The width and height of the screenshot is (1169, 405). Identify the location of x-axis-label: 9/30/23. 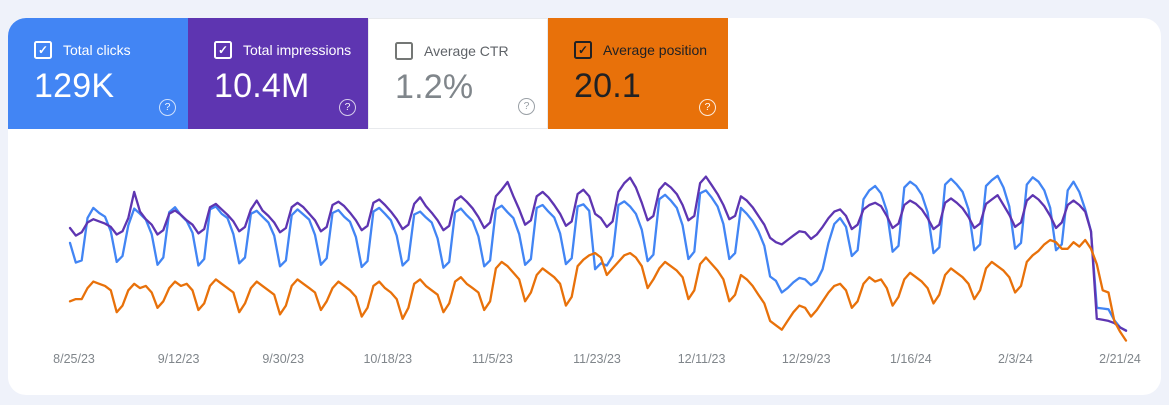
(283, 359).